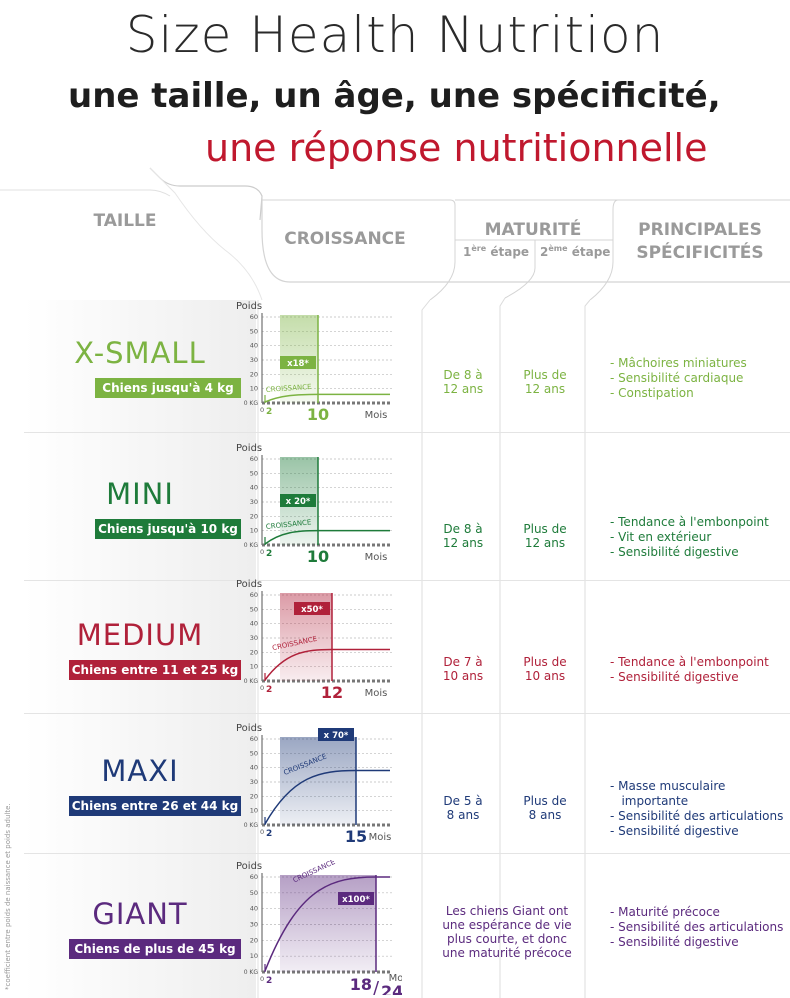 The image size is (790, 998). Describe the element at coordinates (456, 148) in the screenshot. I see `page-subtitle-red: une réponse nutritionnelle` at that location.